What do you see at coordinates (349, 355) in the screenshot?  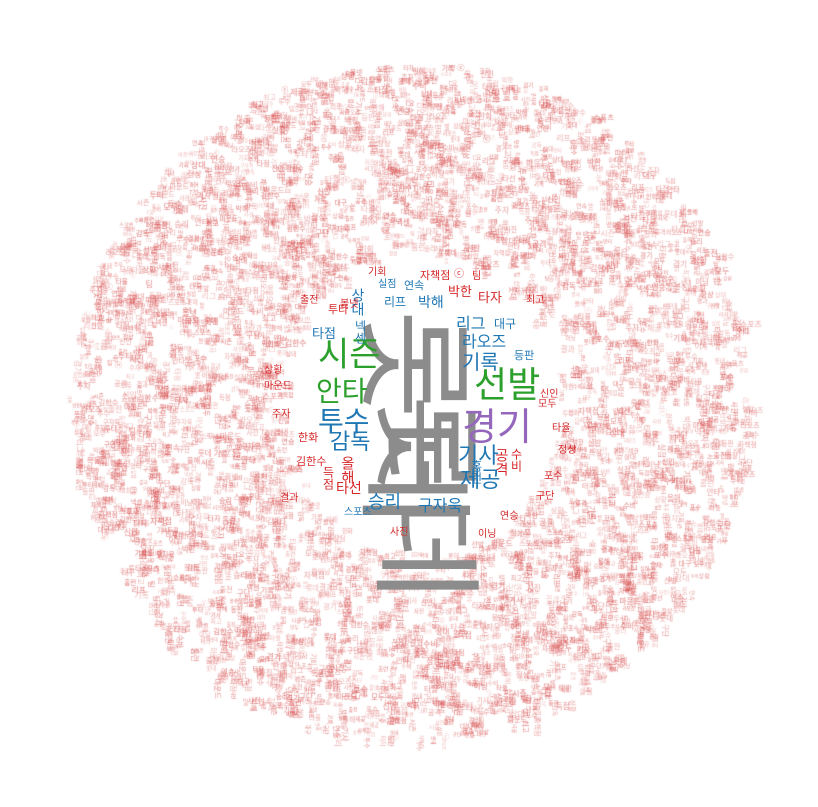 I see `word: 시즌` at bounding box center [349, 355].